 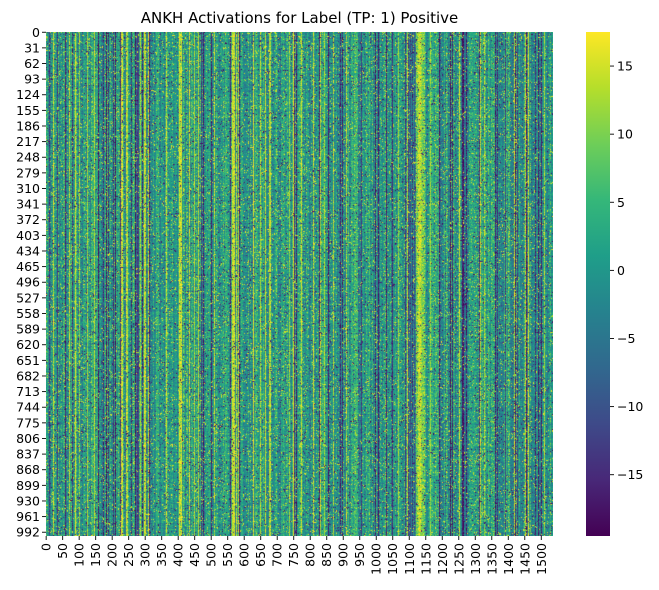 I want to click on x-tick-label: 450, so click(x=194, y=555).